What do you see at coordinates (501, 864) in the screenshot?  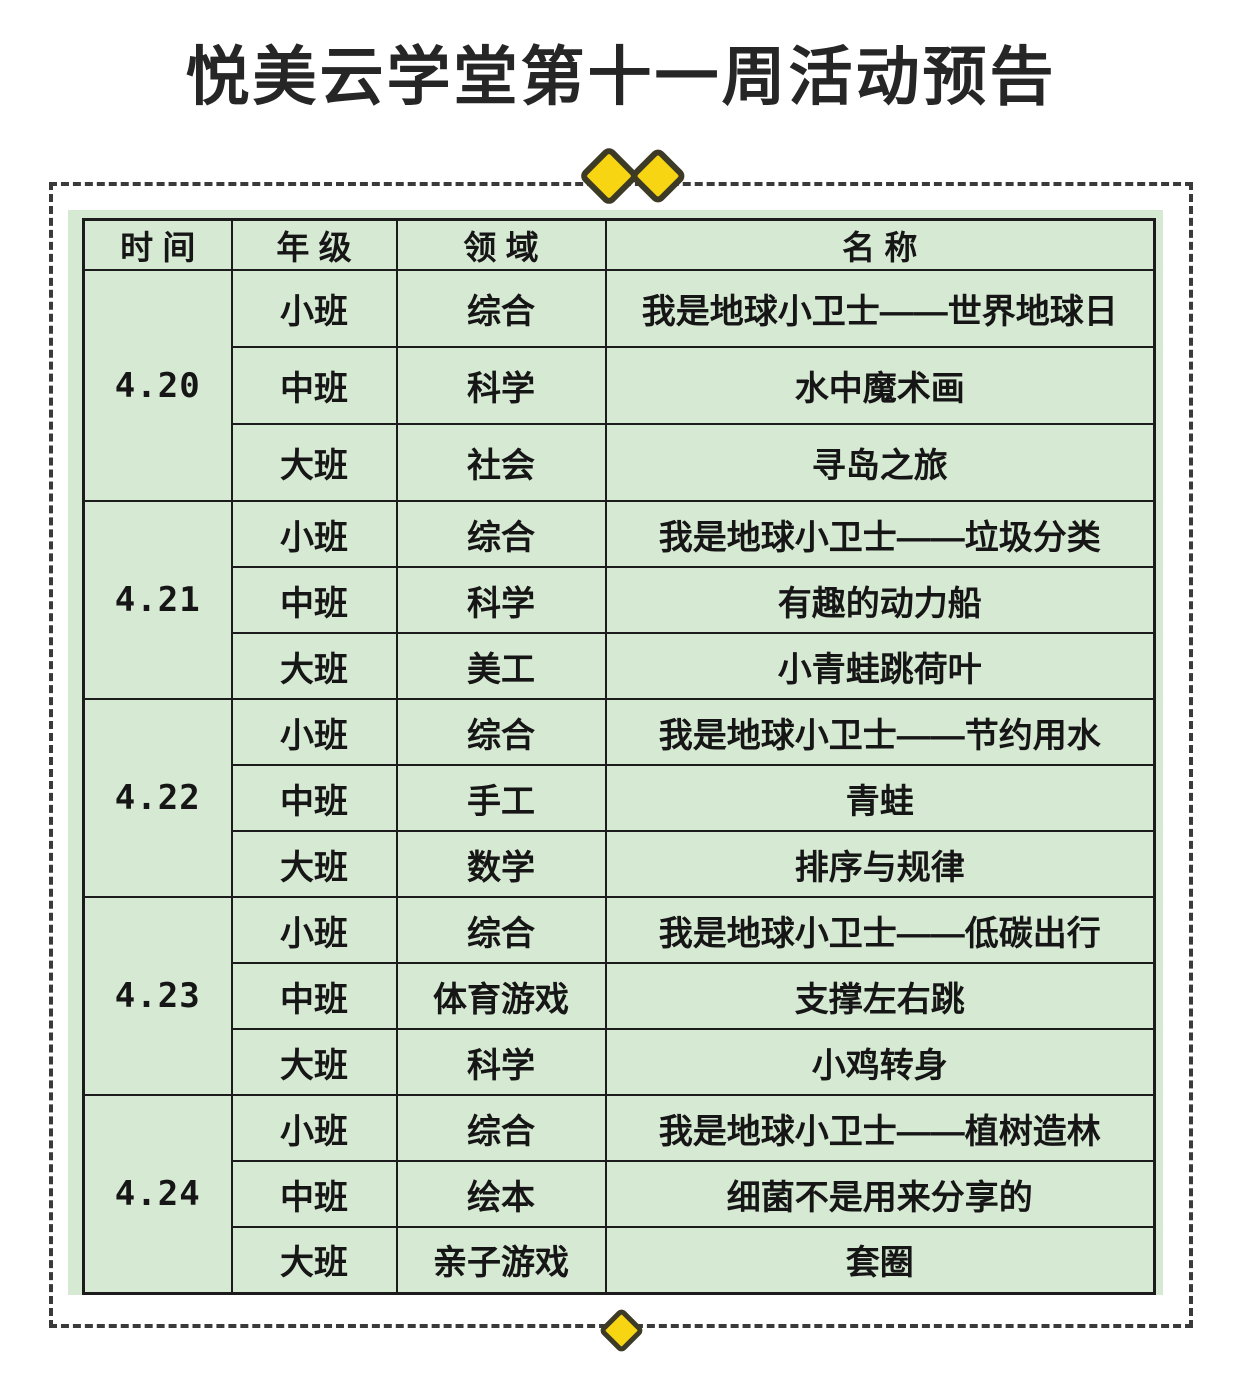 I see `field-cell: 数学` at bounding box center [501, 864].